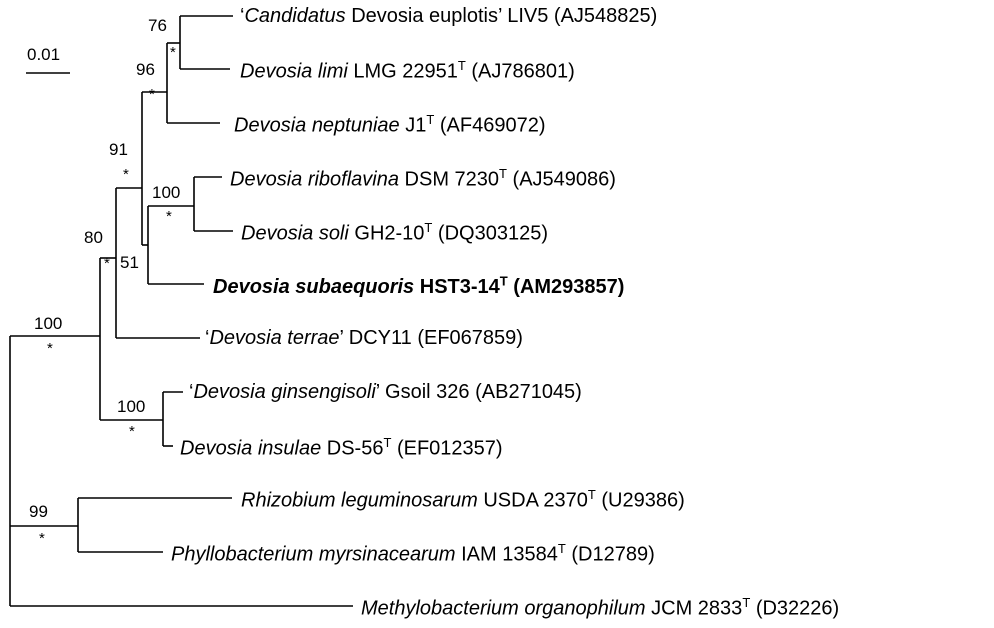  I want to click on taxon-italic-name: Devosia neptuniae, so click(317, 125).